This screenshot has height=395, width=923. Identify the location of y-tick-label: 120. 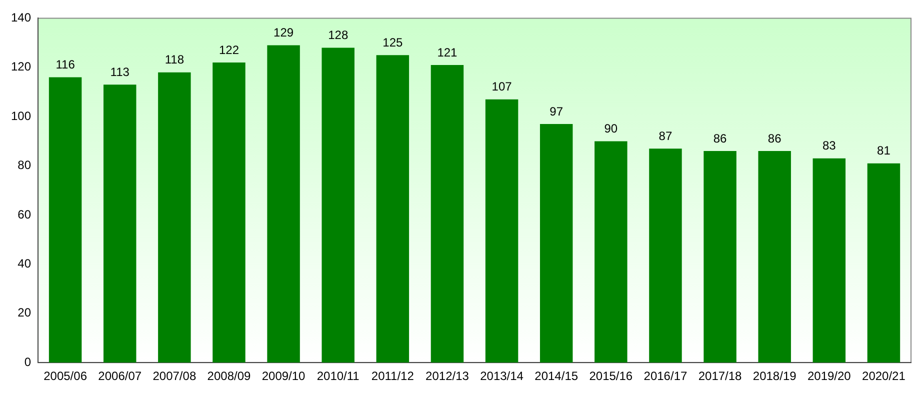
(21, 67).